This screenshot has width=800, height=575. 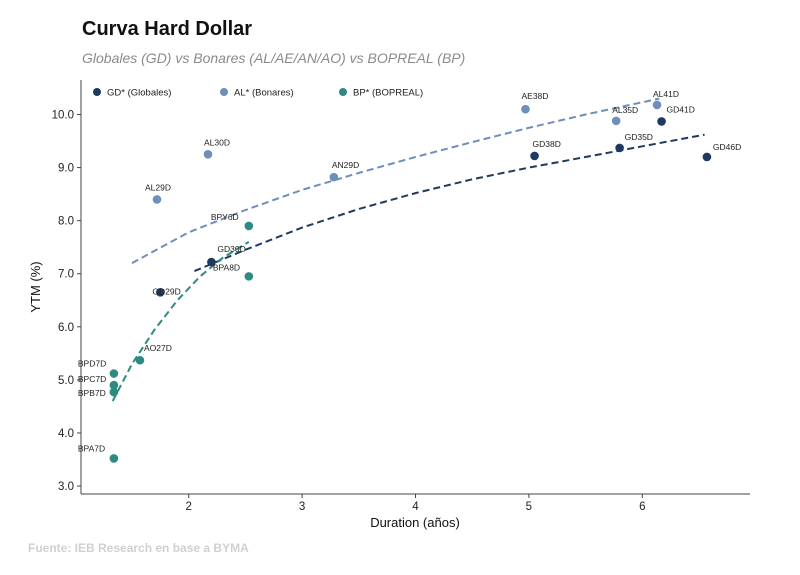 I want to click on point-label: GD41D, so click(x=681, y=109).